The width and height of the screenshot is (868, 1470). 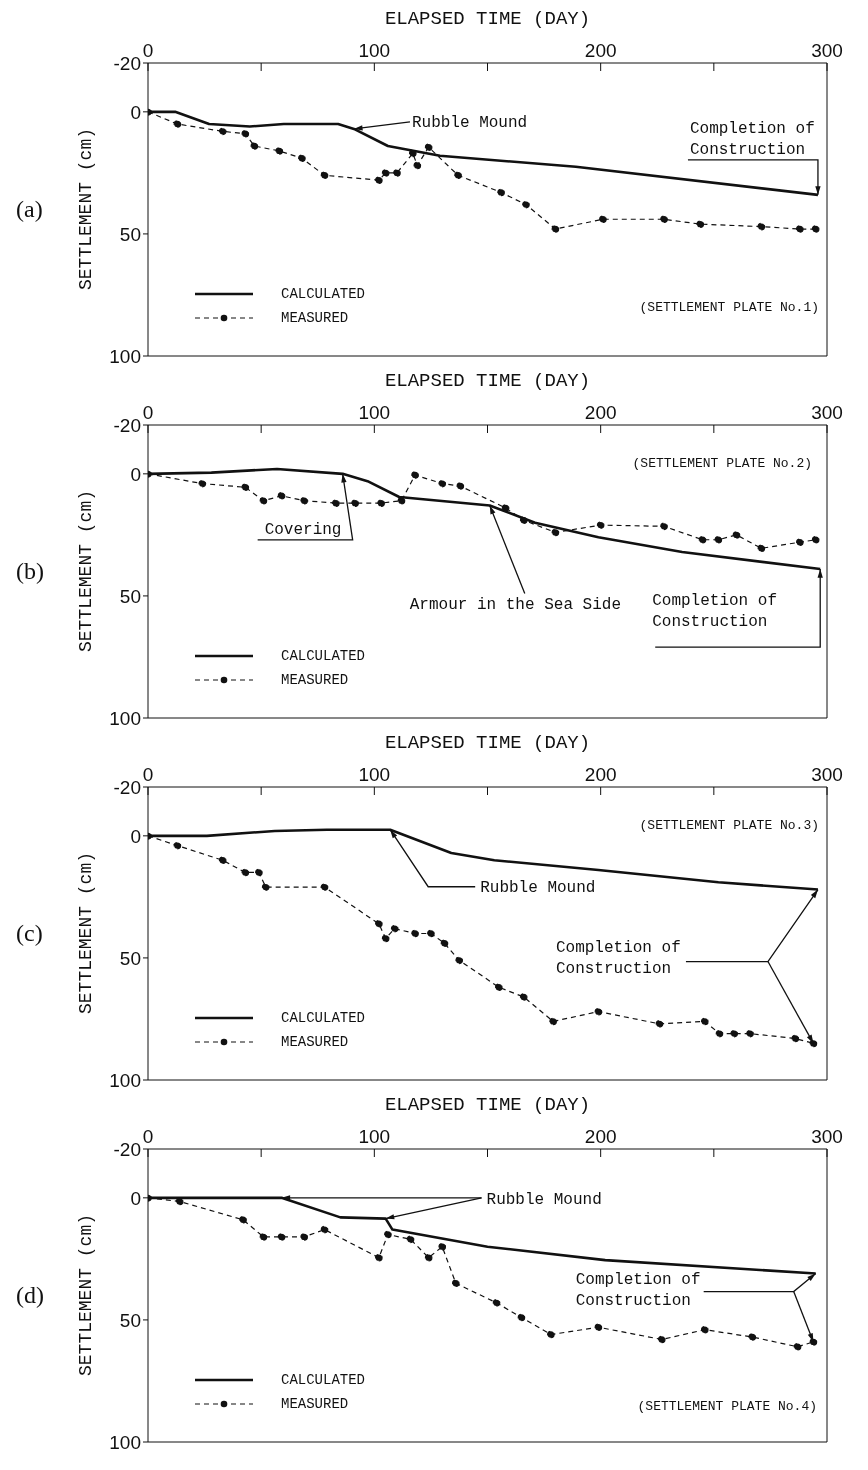 What do you see at coordinates (722, 463) in the screenshot?
I see `annotation: (SETTLEMENT PLATE No.2)` at bounding box center [722, 463].